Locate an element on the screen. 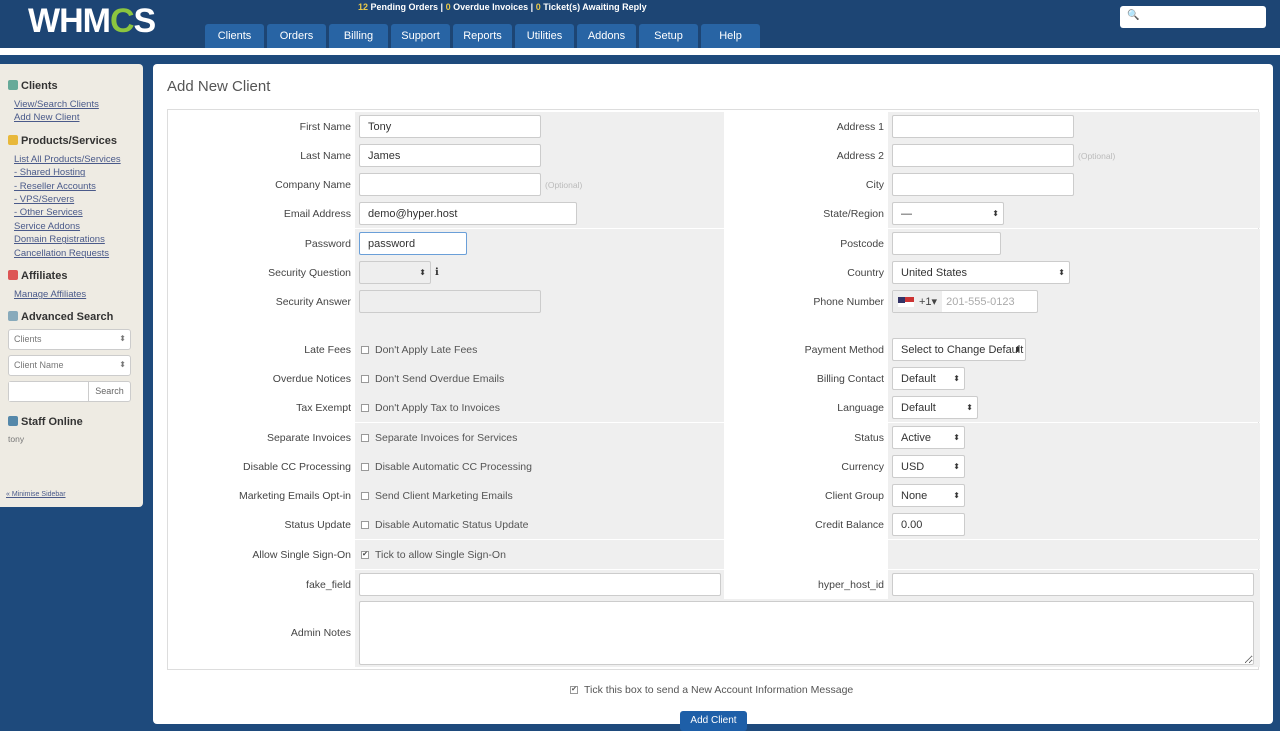 The height and width of the screenshot is (731, 1280). security_question-field: ℹ is located at coordinates (539, 272).